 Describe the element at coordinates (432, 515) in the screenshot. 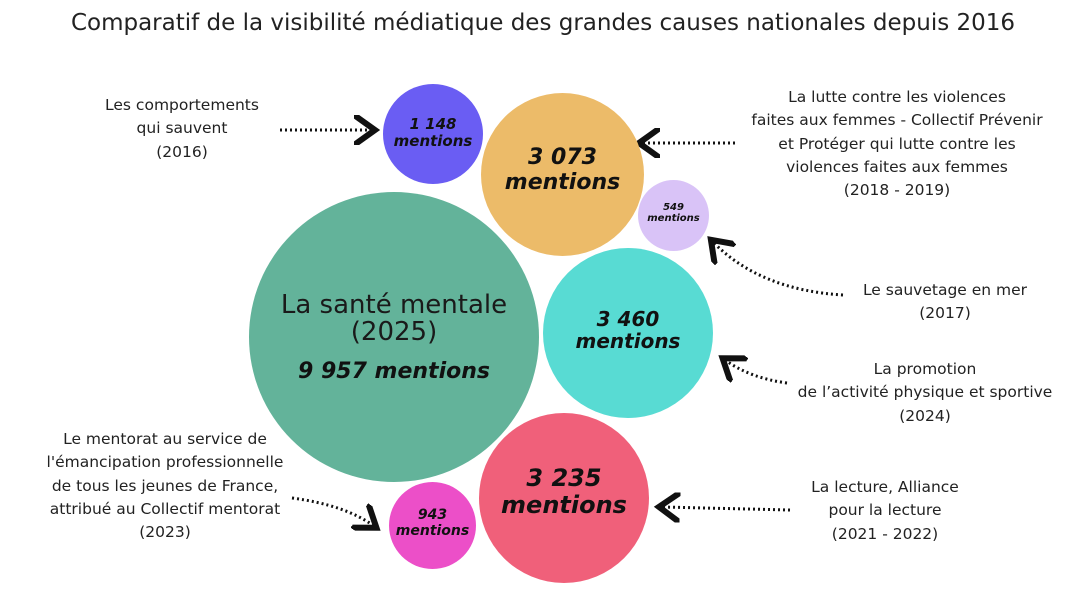

I see `mentorat-value: 943` at that location.